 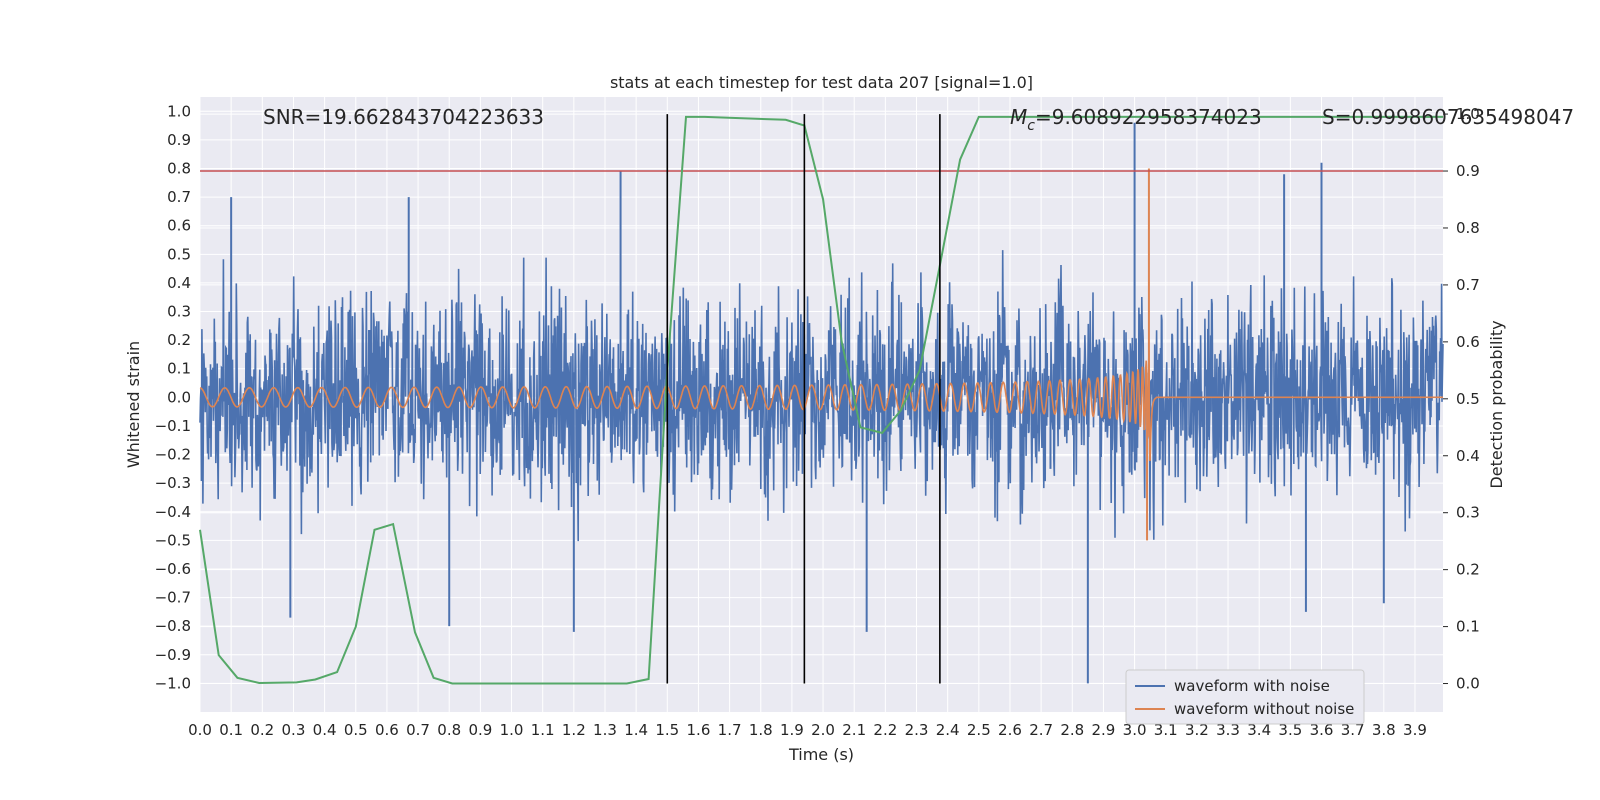 I want to click on y-tick-label-left: 0.9, so click(x=179, y=140).